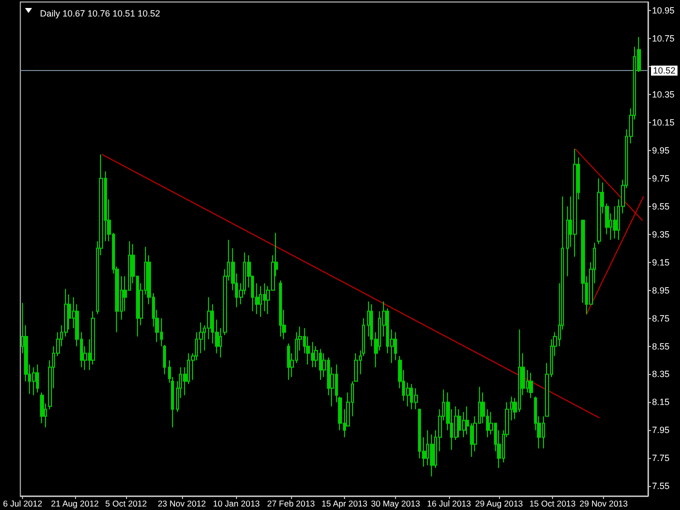 The width and height of the screenshot is (680, 510). I want to click on y-tick-label: 9.35, so click(661, 234).